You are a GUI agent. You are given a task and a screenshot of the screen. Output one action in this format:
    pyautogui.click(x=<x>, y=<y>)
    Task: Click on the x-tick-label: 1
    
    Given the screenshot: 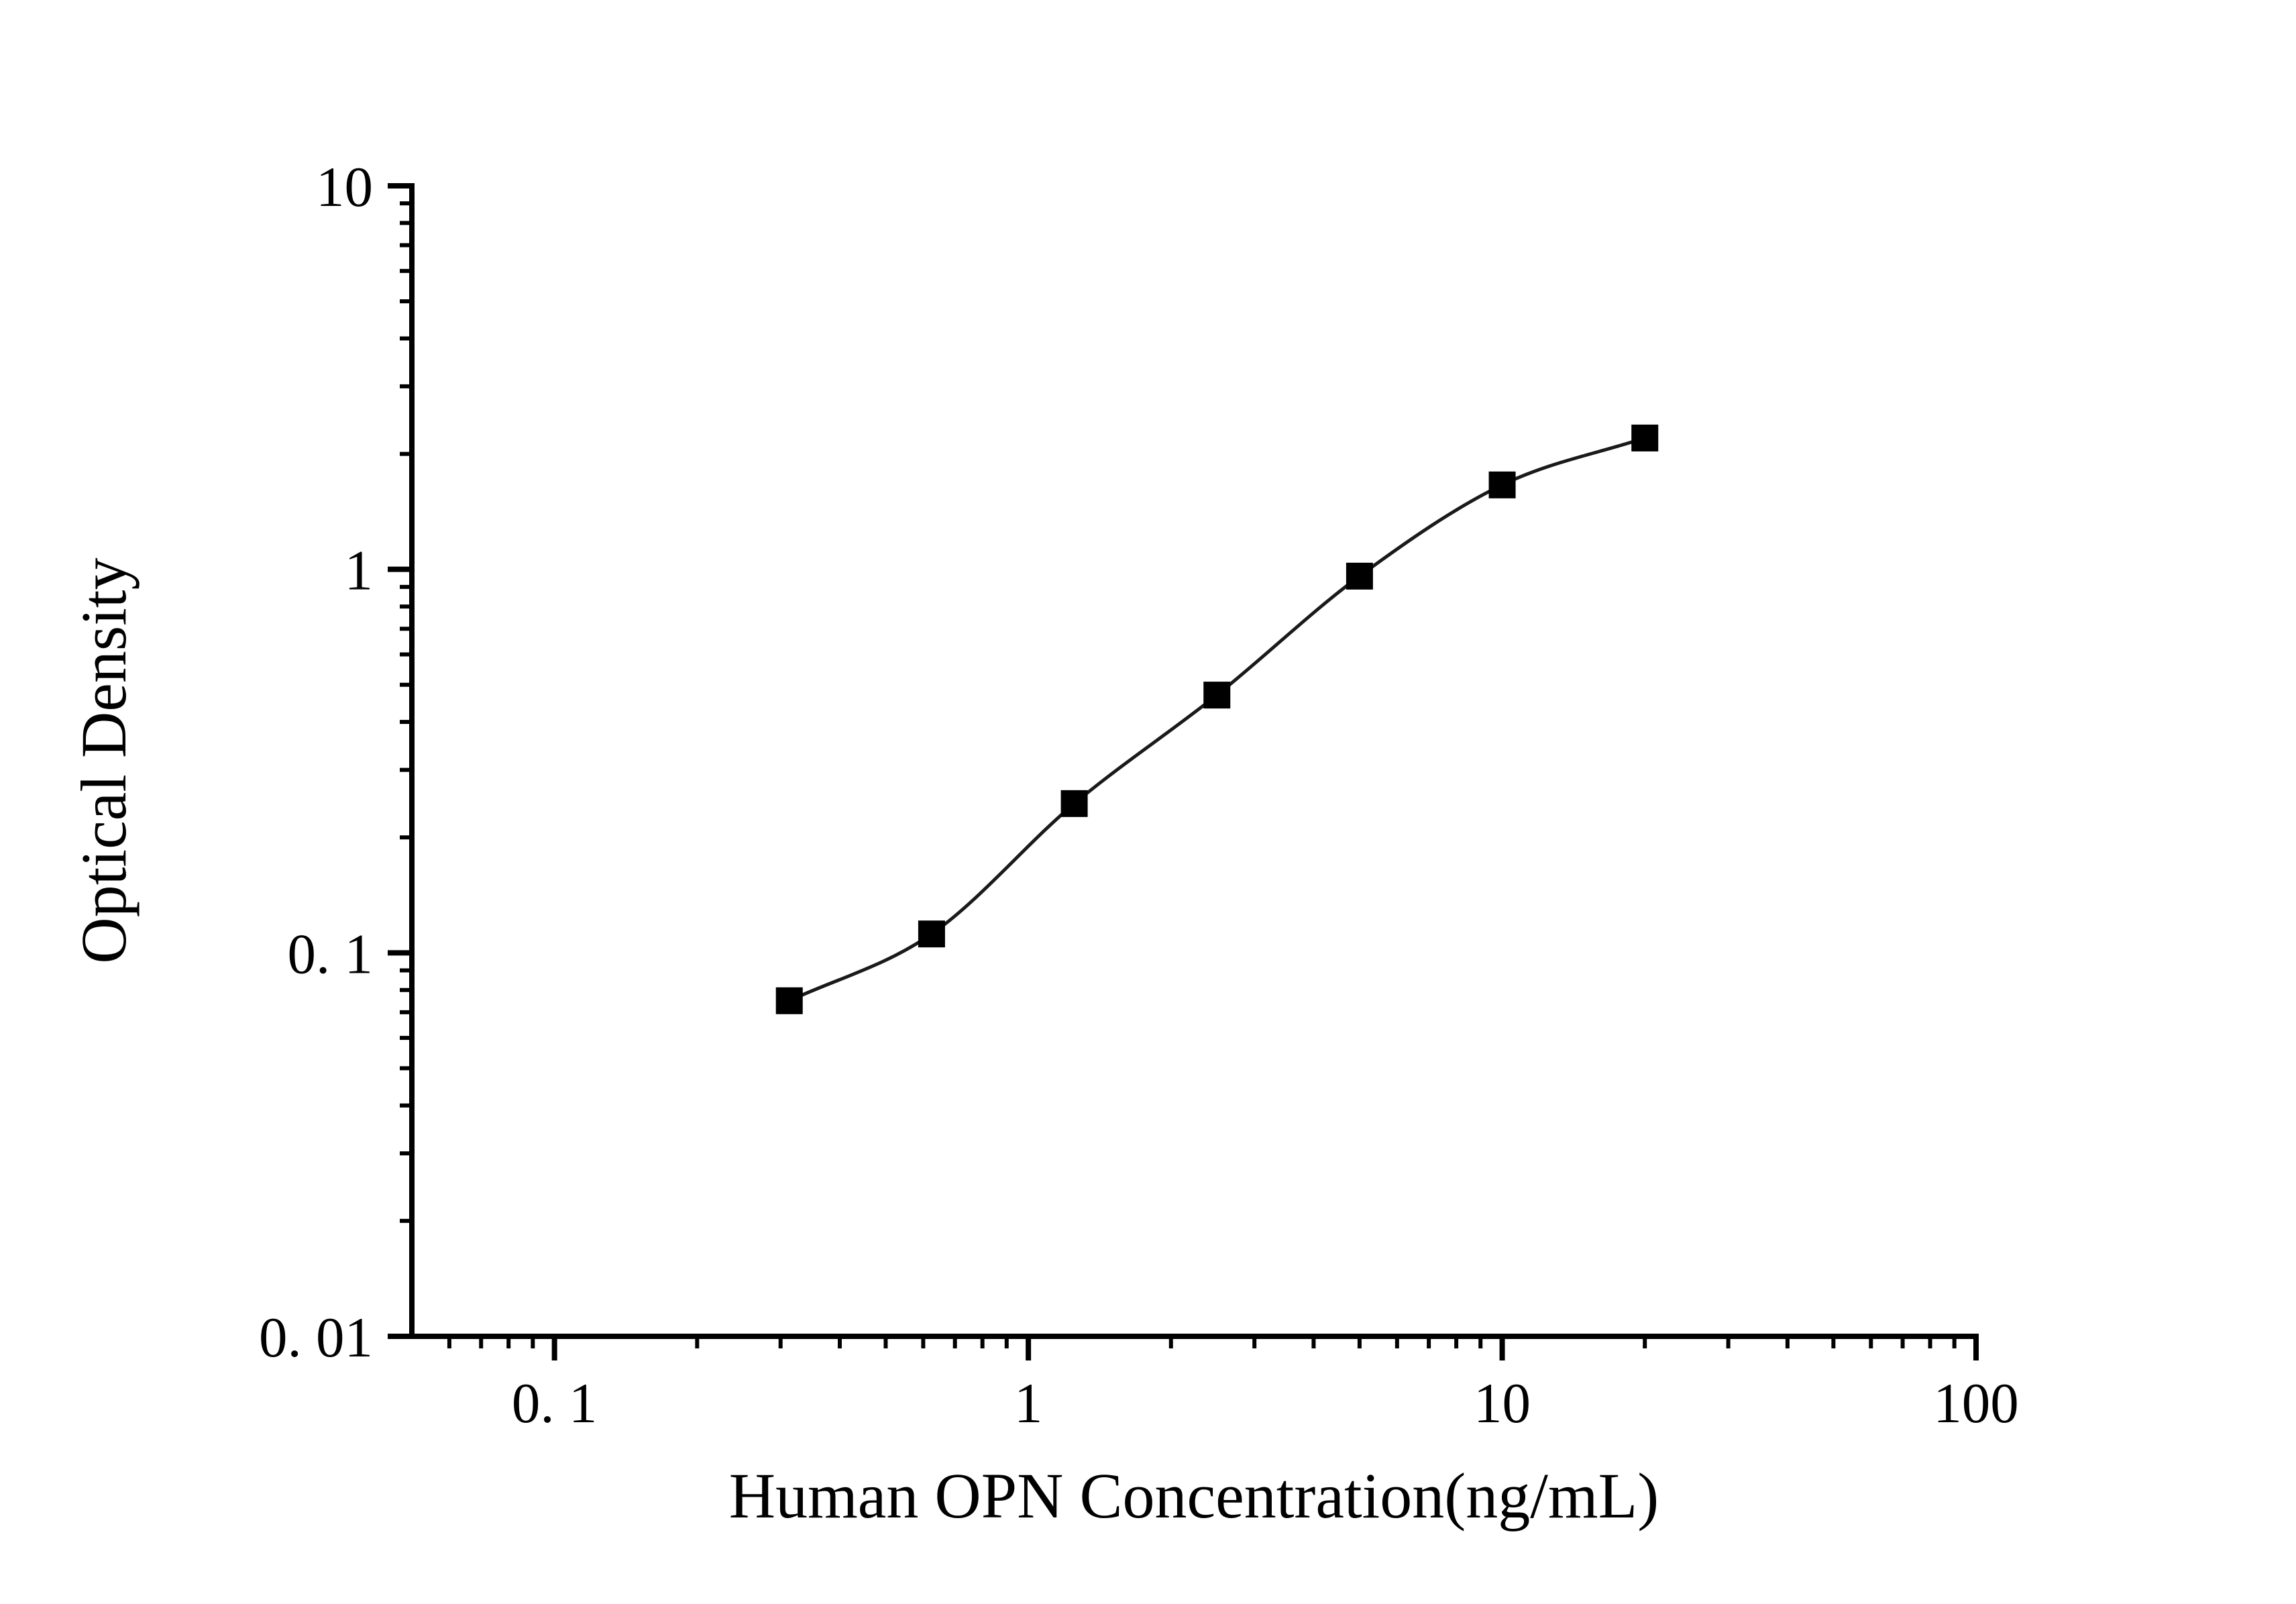 What is the action you would take?
    pyautogui.click(x=1028, y=1403)
    